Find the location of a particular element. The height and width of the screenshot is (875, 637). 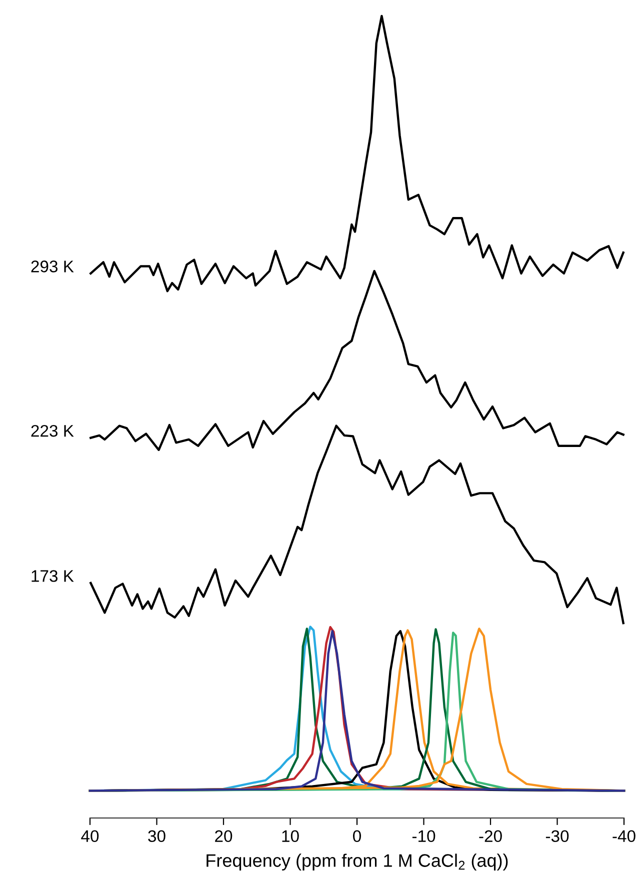

x-tick-label: 20 is located at coordinates (223, 836).